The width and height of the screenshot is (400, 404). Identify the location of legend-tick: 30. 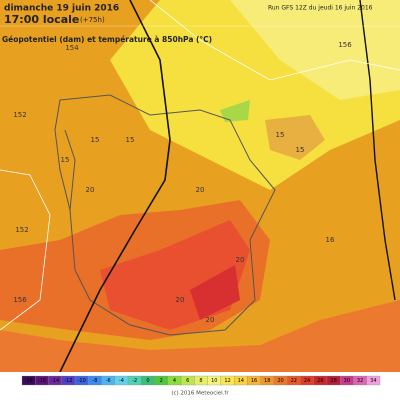
(347, 381).